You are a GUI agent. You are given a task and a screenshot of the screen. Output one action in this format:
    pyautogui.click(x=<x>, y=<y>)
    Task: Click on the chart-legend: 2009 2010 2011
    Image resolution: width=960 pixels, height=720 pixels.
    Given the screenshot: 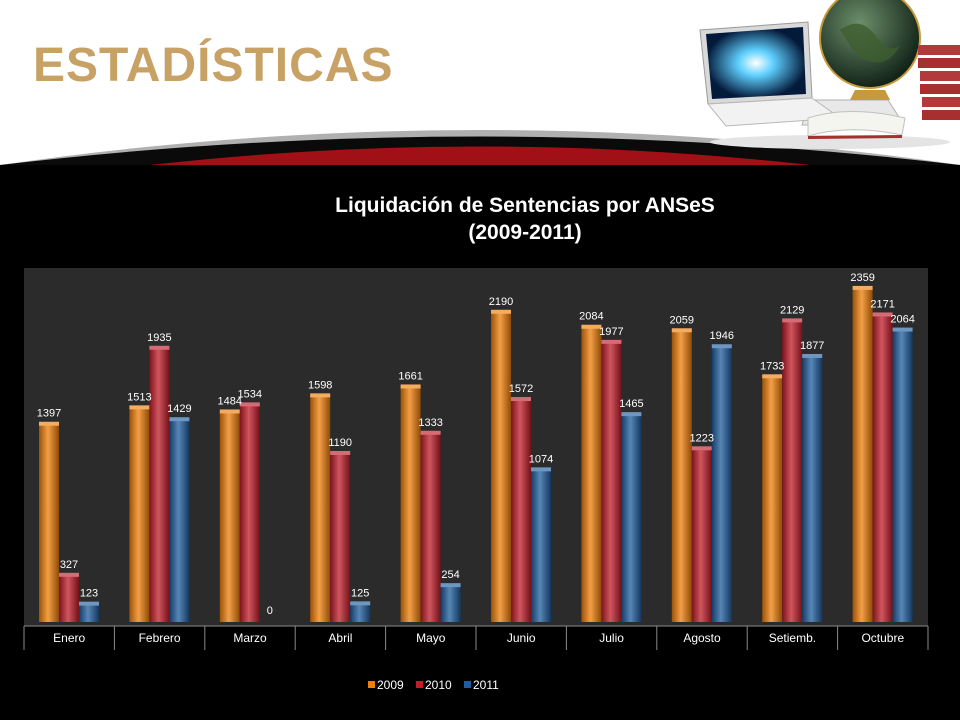 What is the action you would take?
    pyautogui.click(x=430, y=685)
    